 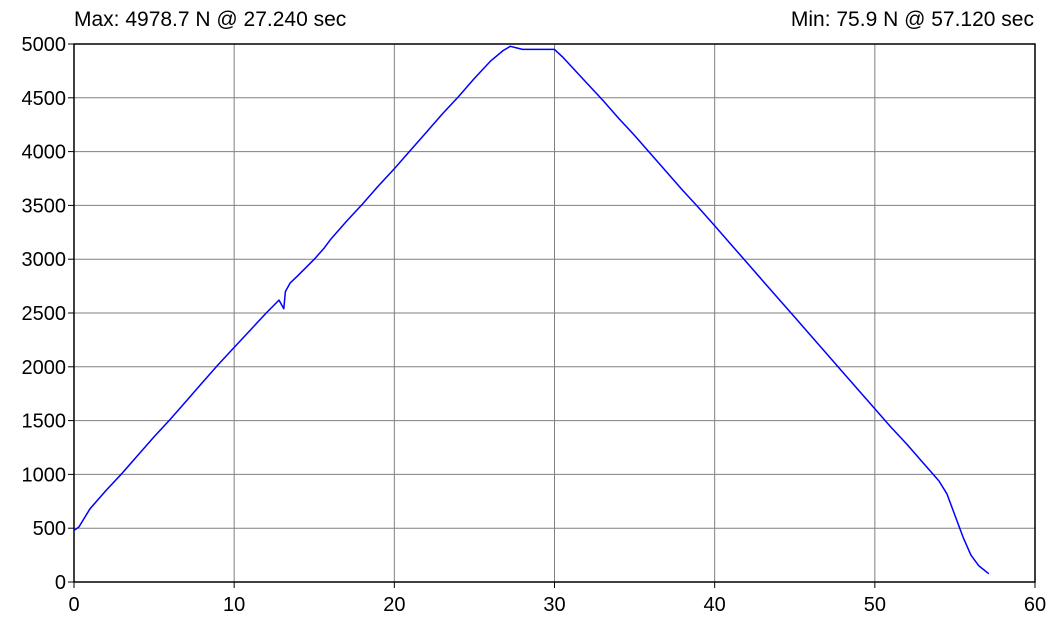 I want to click on x-tick-label-20: 20, so click(x=394, y=605).